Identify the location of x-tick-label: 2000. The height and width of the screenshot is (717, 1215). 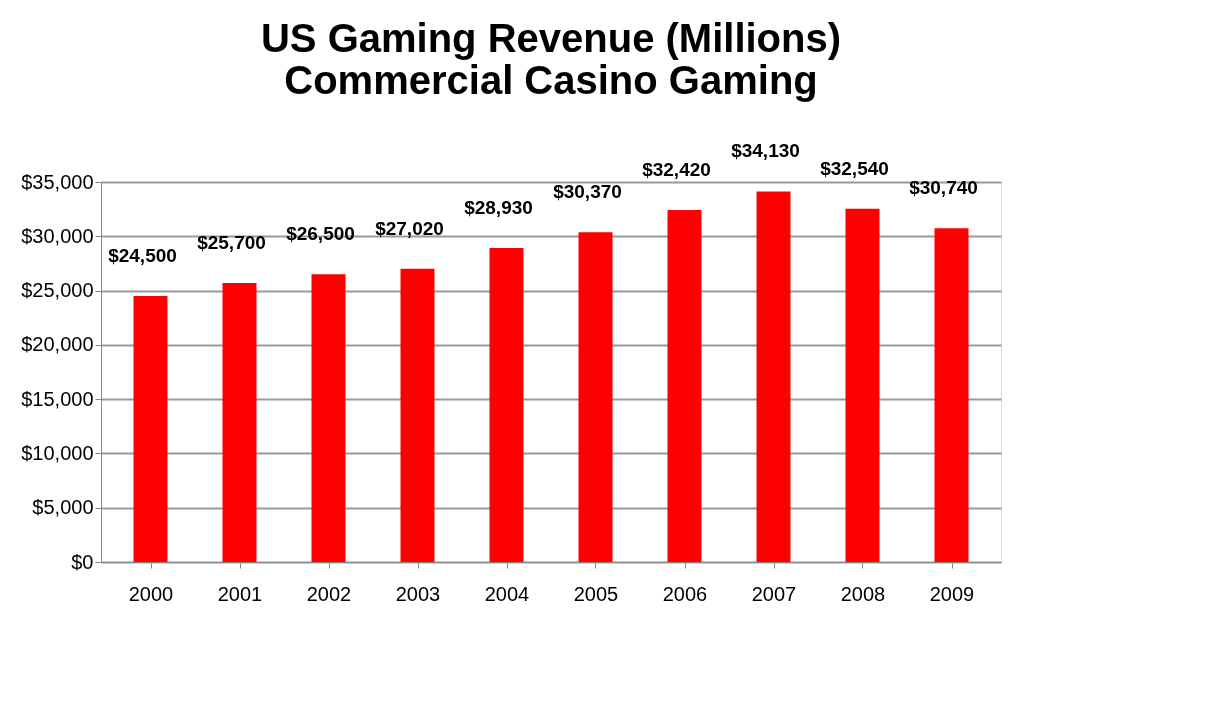
(151, 593).